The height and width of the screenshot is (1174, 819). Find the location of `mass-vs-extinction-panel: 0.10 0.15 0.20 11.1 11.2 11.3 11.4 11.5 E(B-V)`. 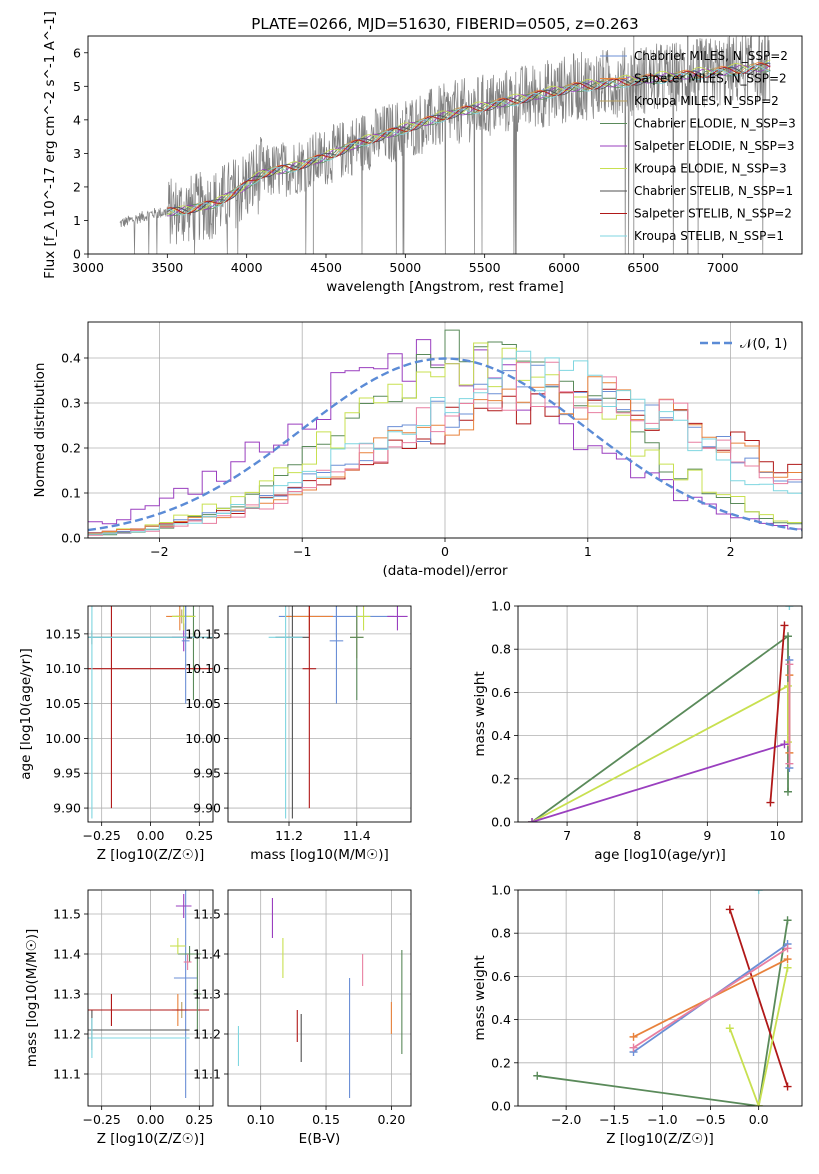

mass-vs-extinction-panel: 0.10 0.15 0.20 11.1 11.2 11.3 11.4 11.5 E(B-V) is located at coordinates (302, 1018).